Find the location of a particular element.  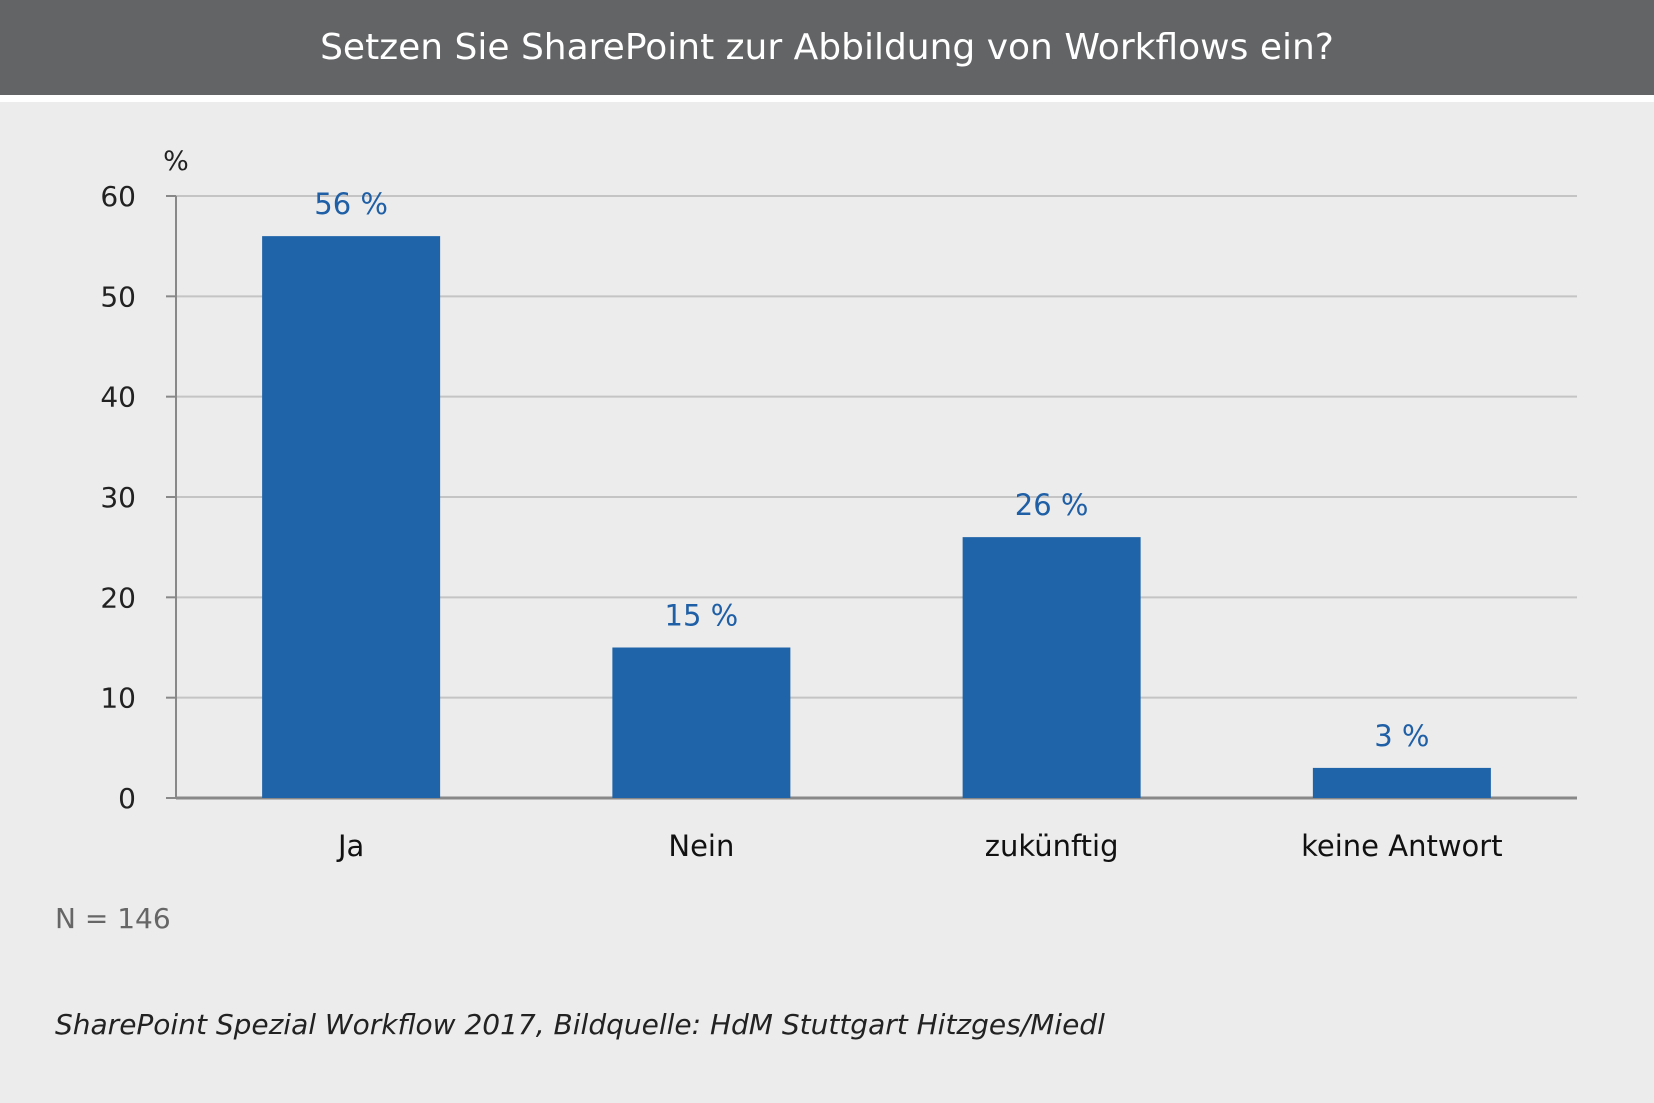

data-label: 15 % is located at coordinates (702, 616).